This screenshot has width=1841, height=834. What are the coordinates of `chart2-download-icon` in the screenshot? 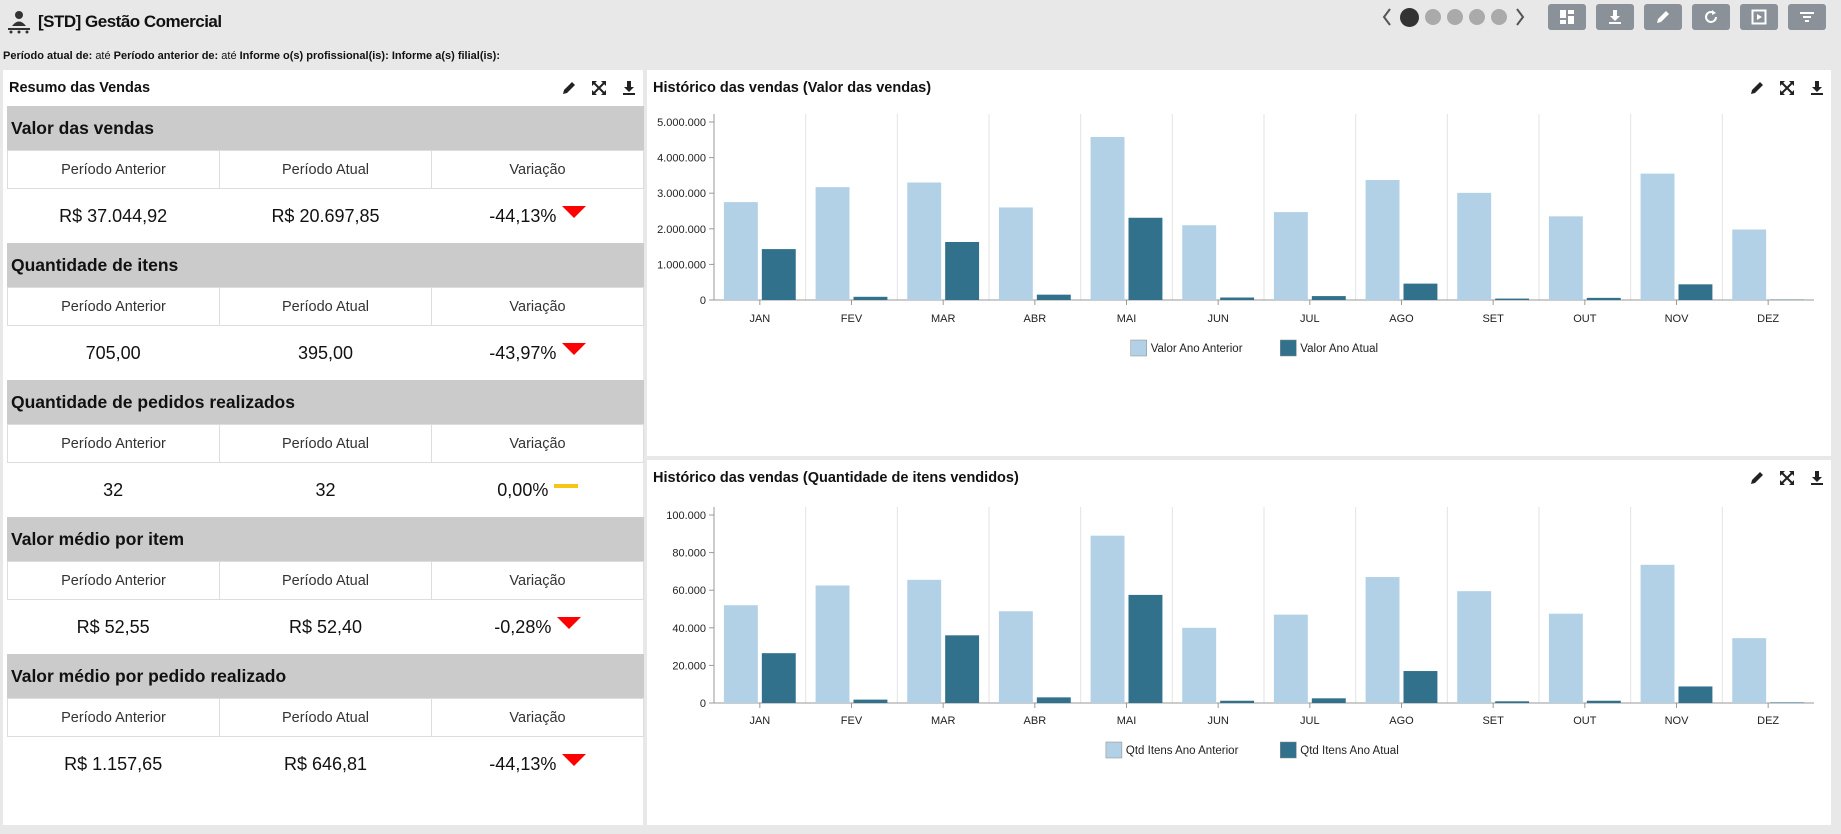 It's located at (1817, 478).